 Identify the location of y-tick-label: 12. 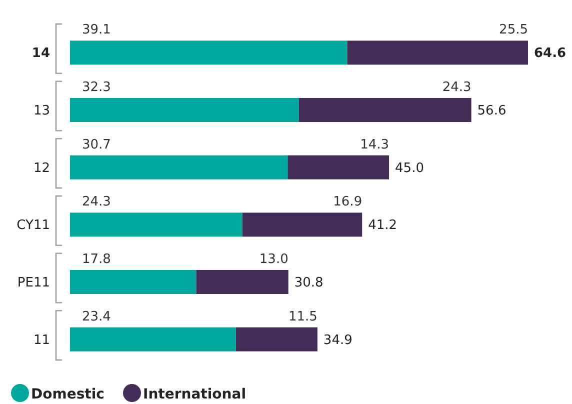
(41, 168).